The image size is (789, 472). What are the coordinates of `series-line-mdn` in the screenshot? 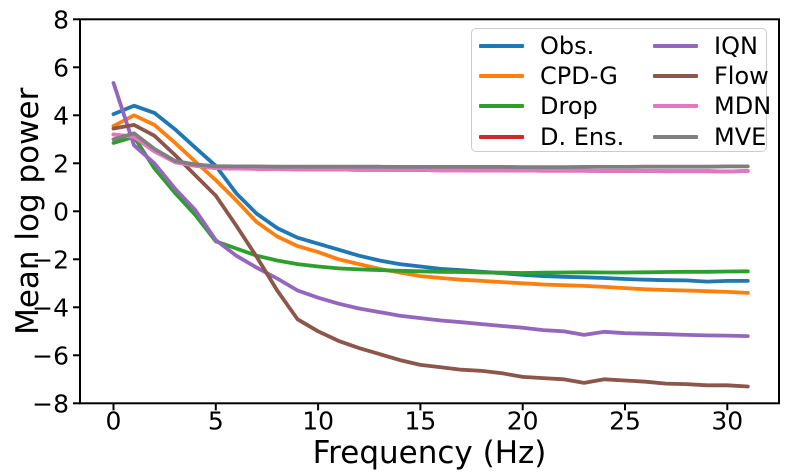 It's located at (430, 153).